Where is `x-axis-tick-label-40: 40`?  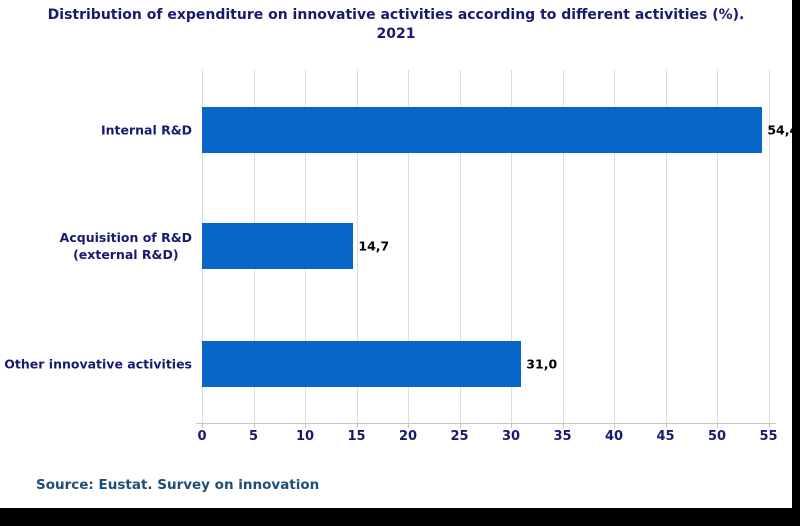
x-axis-tick-label-40: 40 is located at coordinates (614, 436).